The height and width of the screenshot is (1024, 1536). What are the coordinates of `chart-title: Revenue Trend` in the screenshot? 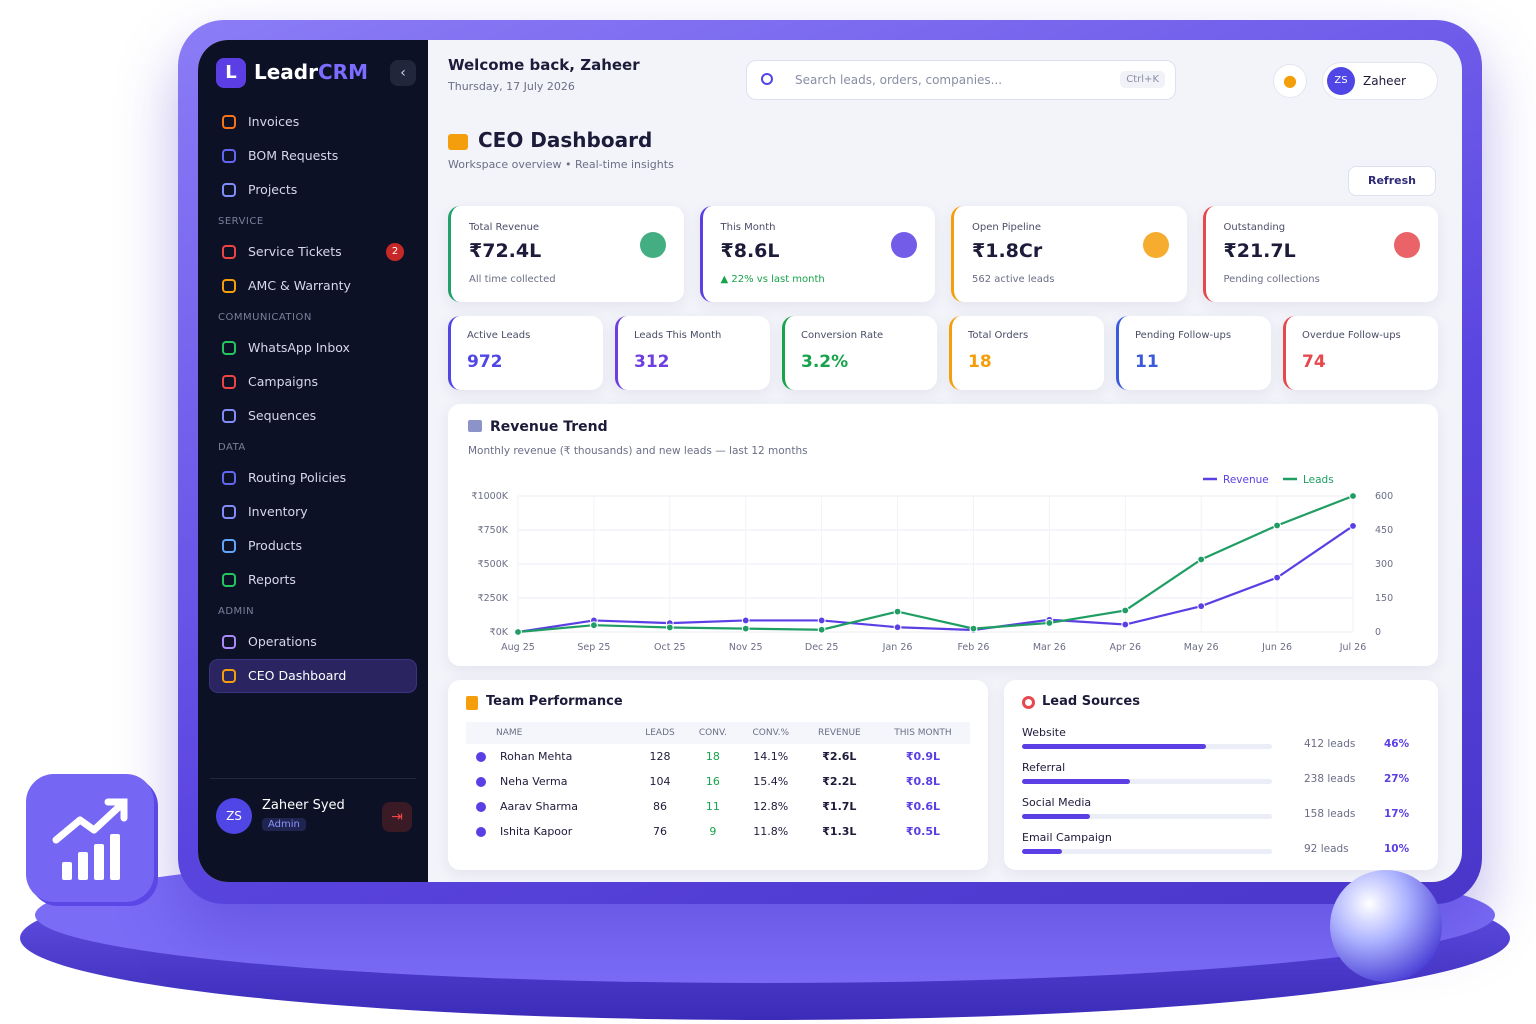 It's located at (549, 427).